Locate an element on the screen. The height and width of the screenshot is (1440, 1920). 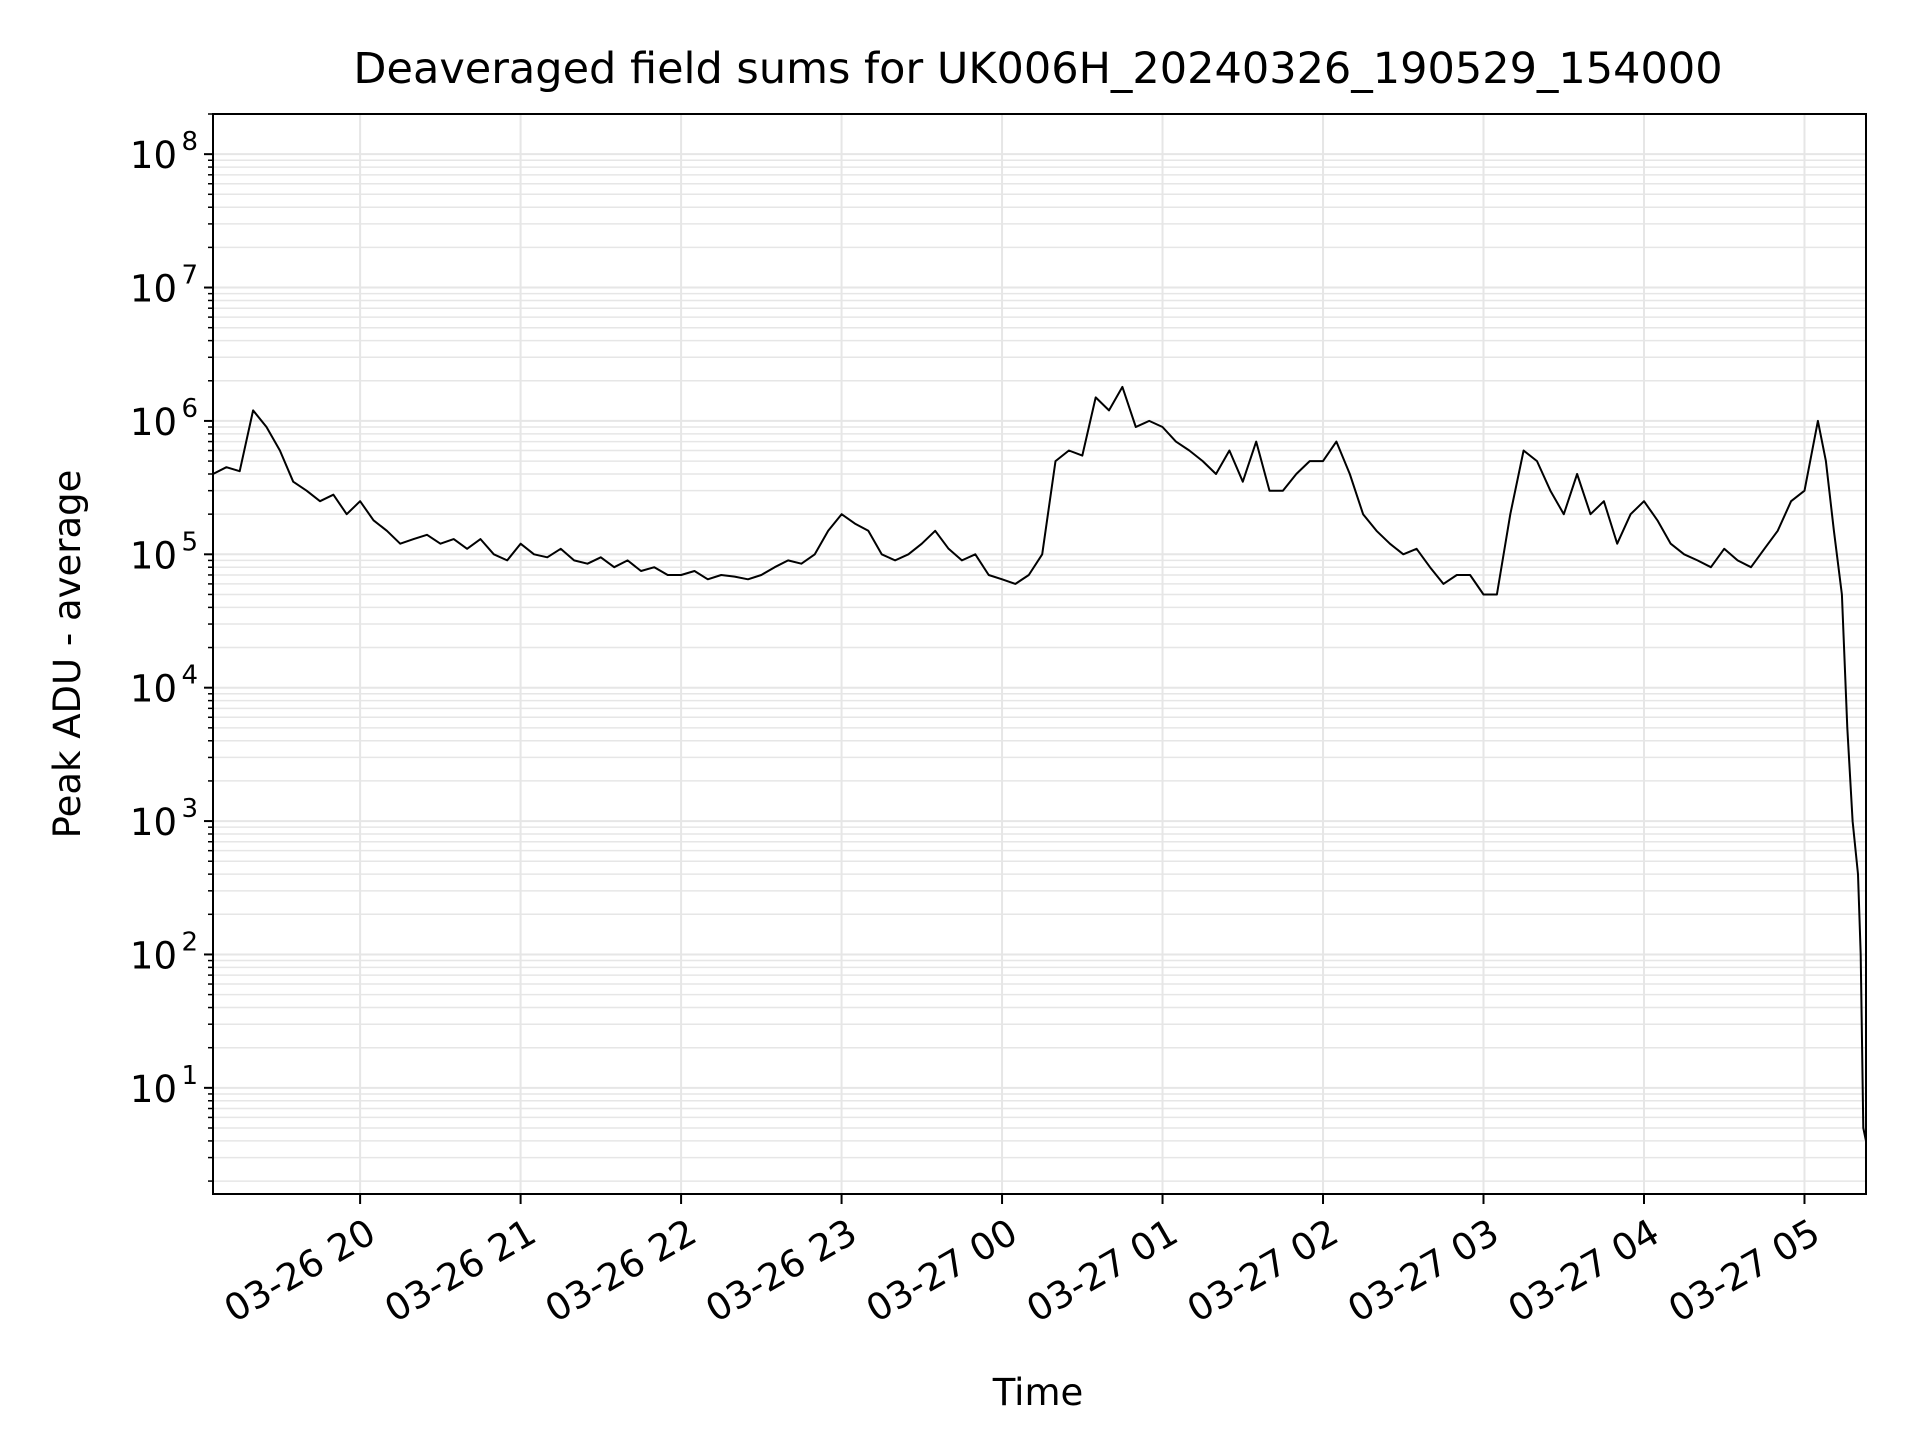
y-axis-label: Peak ADU - average is located at coordinates (67, 654).